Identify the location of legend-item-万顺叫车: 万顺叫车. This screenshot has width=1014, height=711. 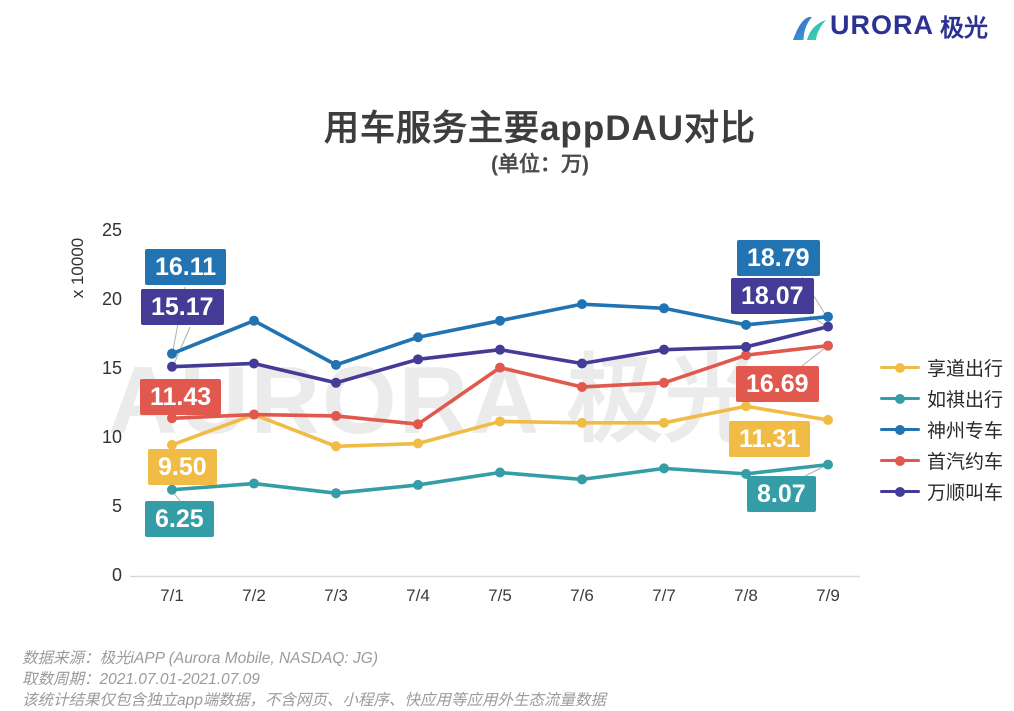
(941, 491).